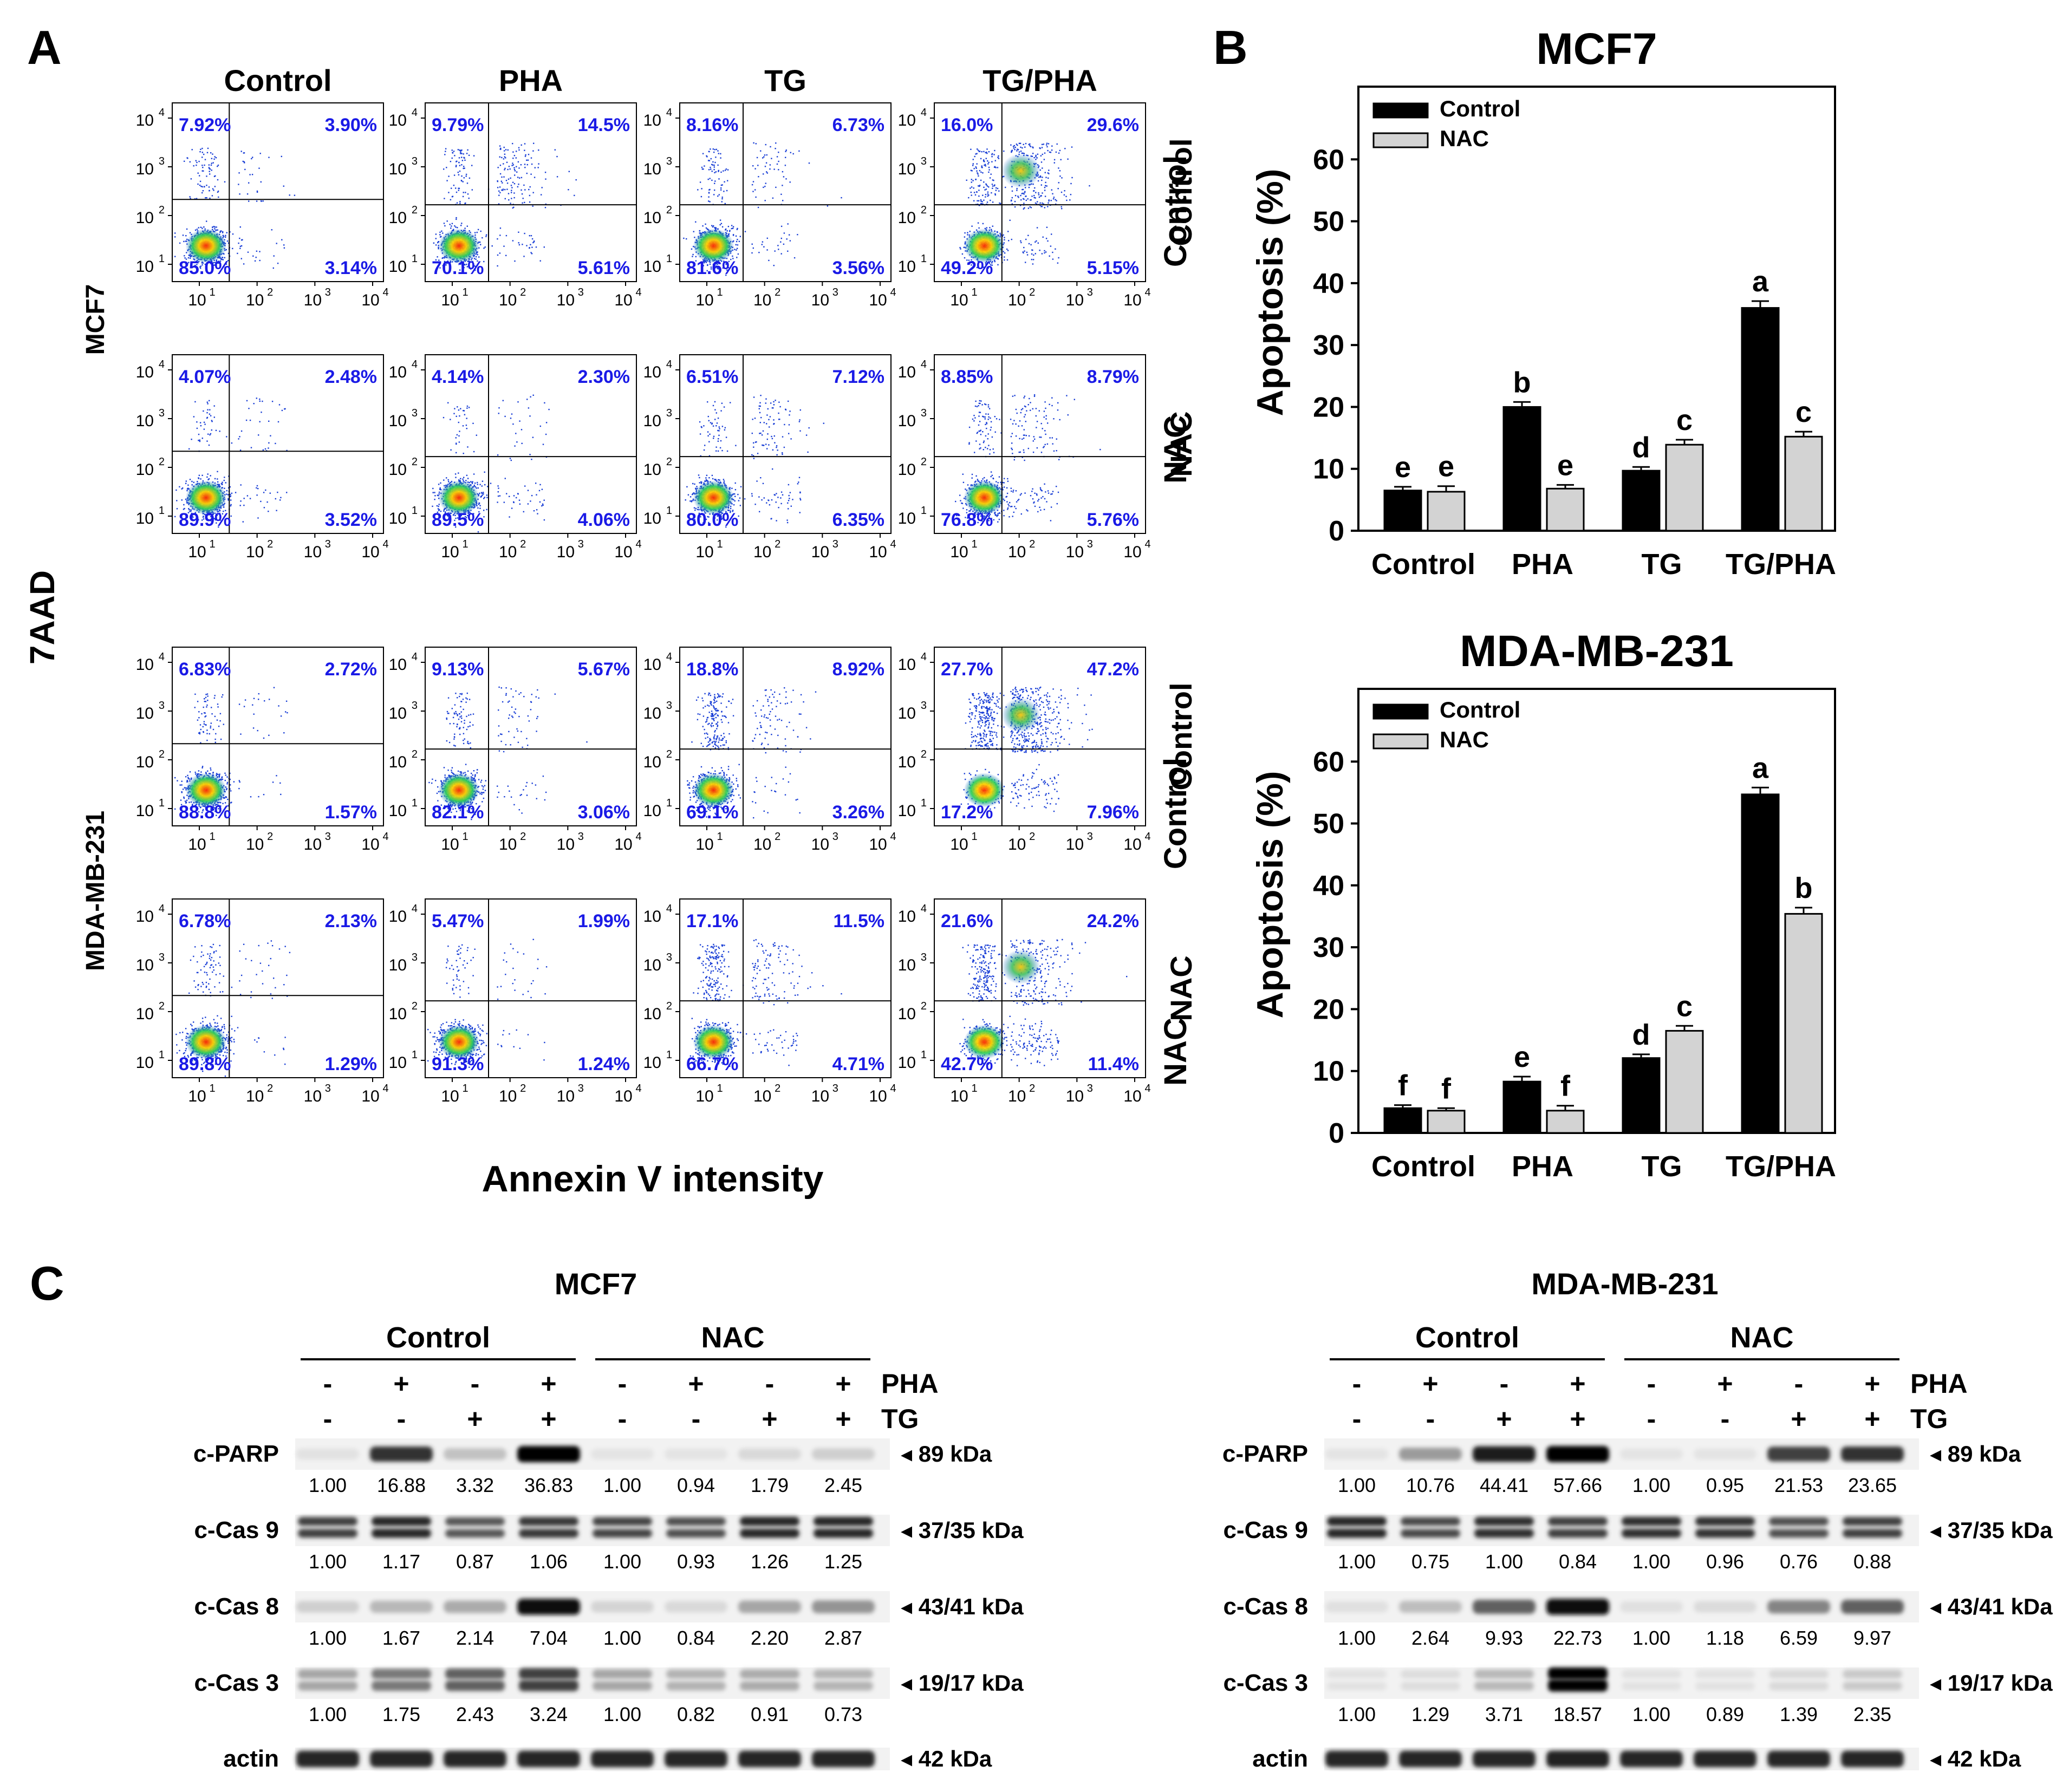 Image resolution: width=2069 pixels, height=1792 pixels. Describe the element at coordinates (1357, 1419) in the screenshot. I see `tg-sign: -` at that location.